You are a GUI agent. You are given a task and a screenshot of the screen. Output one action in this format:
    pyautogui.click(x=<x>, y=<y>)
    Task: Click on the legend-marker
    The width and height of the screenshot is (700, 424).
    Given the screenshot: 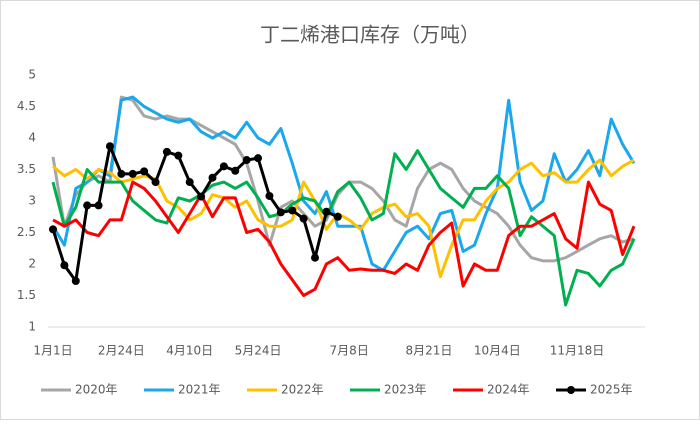 What is the action you would take?
    pyautogui.click(x=571, y=390)
    